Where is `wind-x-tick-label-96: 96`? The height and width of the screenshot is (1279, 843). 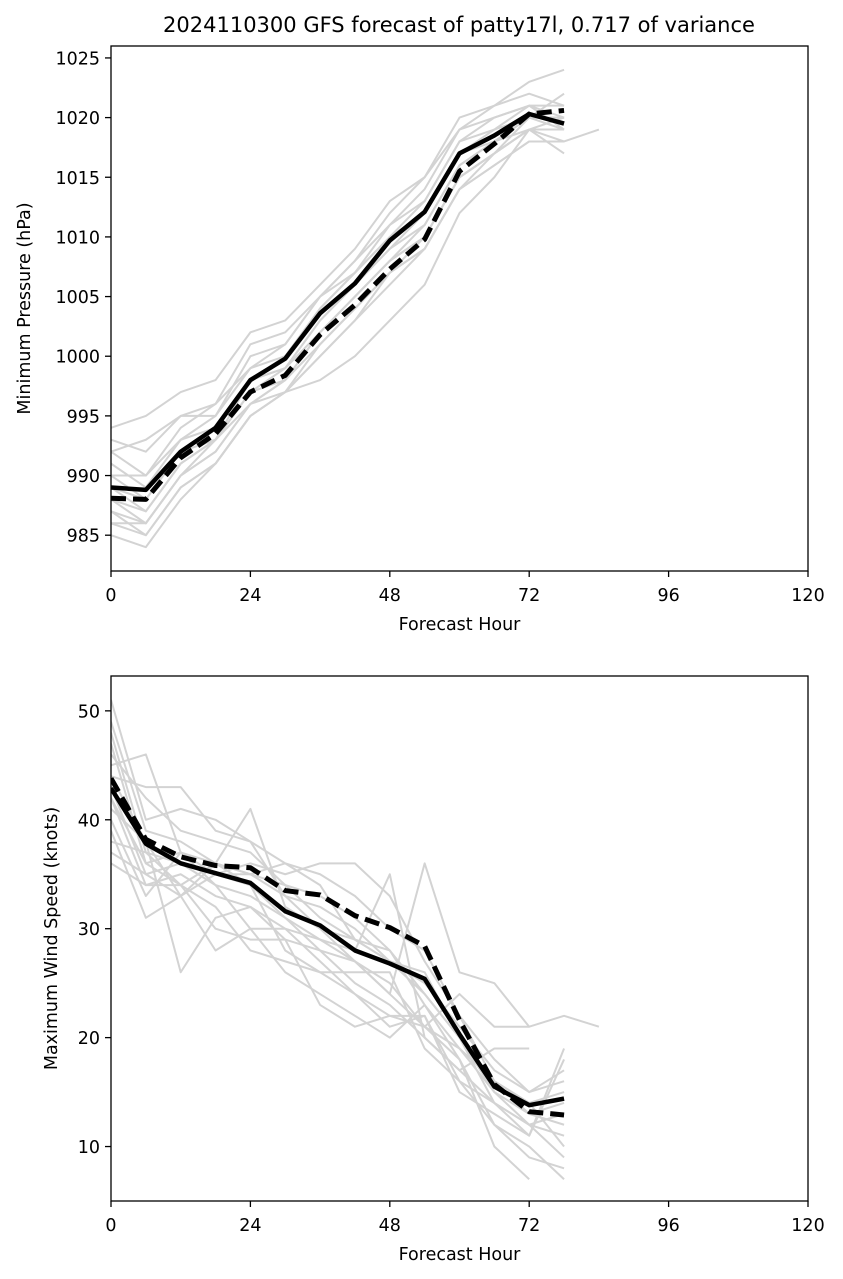 wind-x-tick-label-96: 96 is located at coordinates (668, 1226).